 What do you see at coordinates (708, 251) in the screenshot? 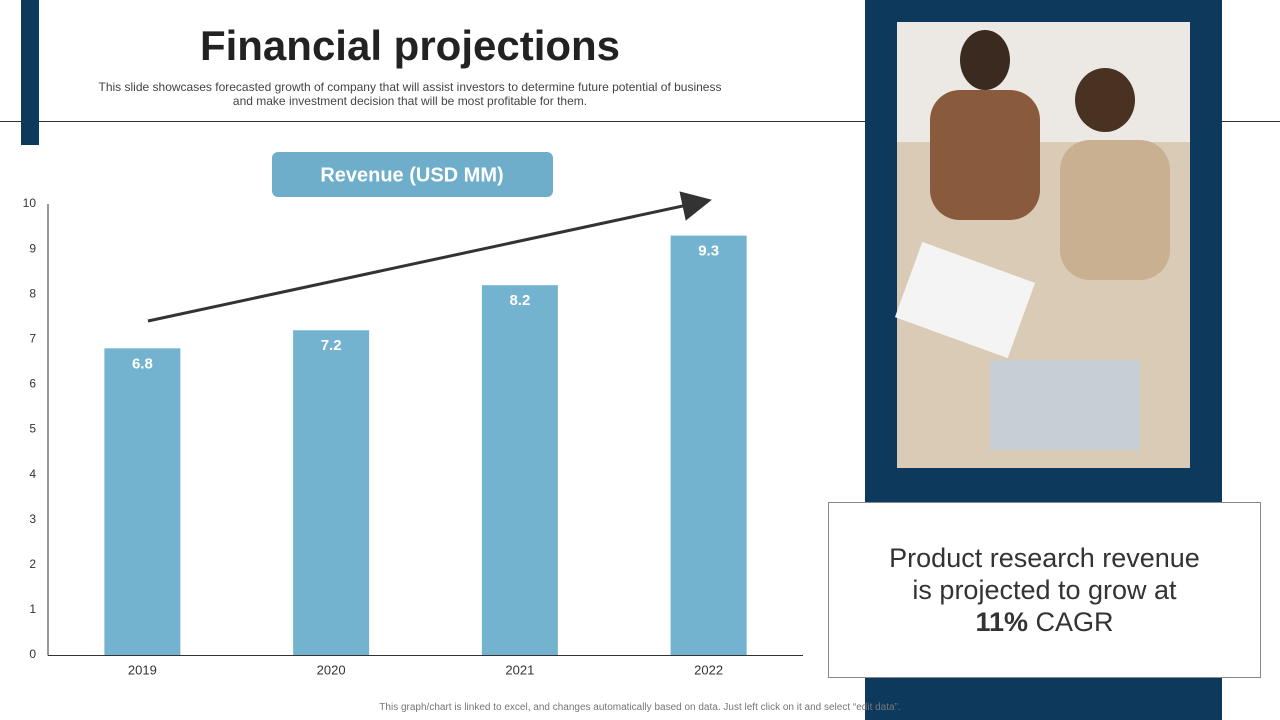
I see `data-label: 9.3` at bounding box center [708, 251].